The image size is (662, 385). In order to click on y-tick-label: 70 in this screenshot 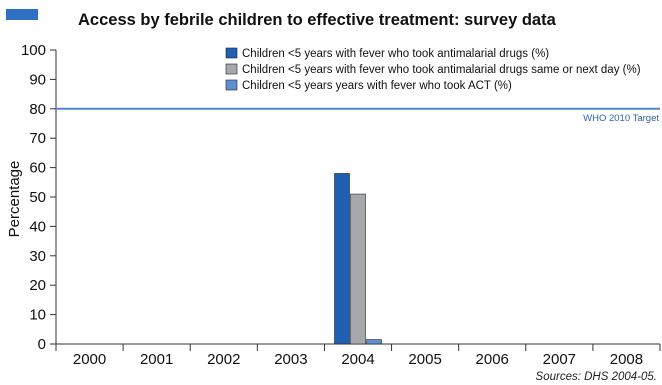, I will do `click(37, 138)`.